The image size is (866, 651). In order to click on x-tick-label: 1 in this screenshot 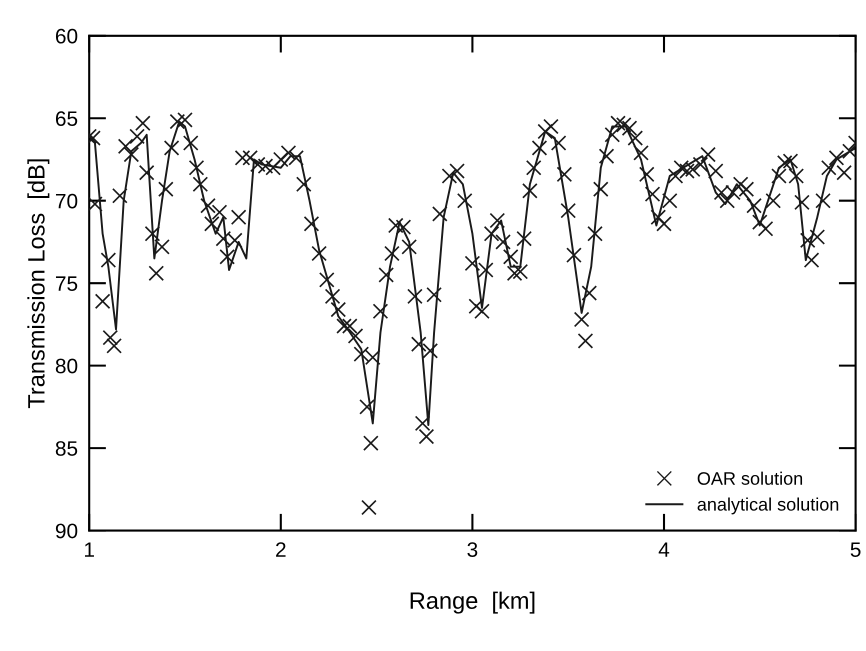, I will do `click(89, 549)`.